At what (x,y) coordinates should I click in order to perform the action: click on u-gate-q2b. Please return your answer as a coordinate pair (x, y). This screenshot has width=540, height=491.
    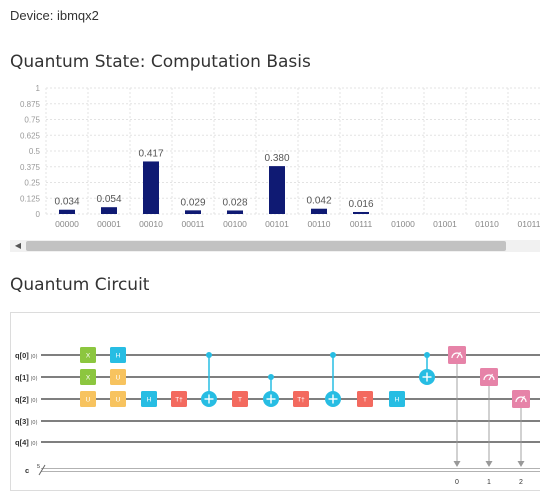
    Looking at the image, I should click on (118, 399).